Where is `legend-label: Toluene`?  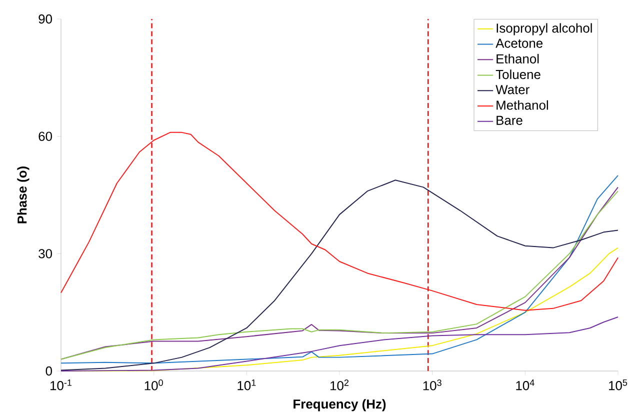 legend-label: Toluene is located at coordinates (518, 75).